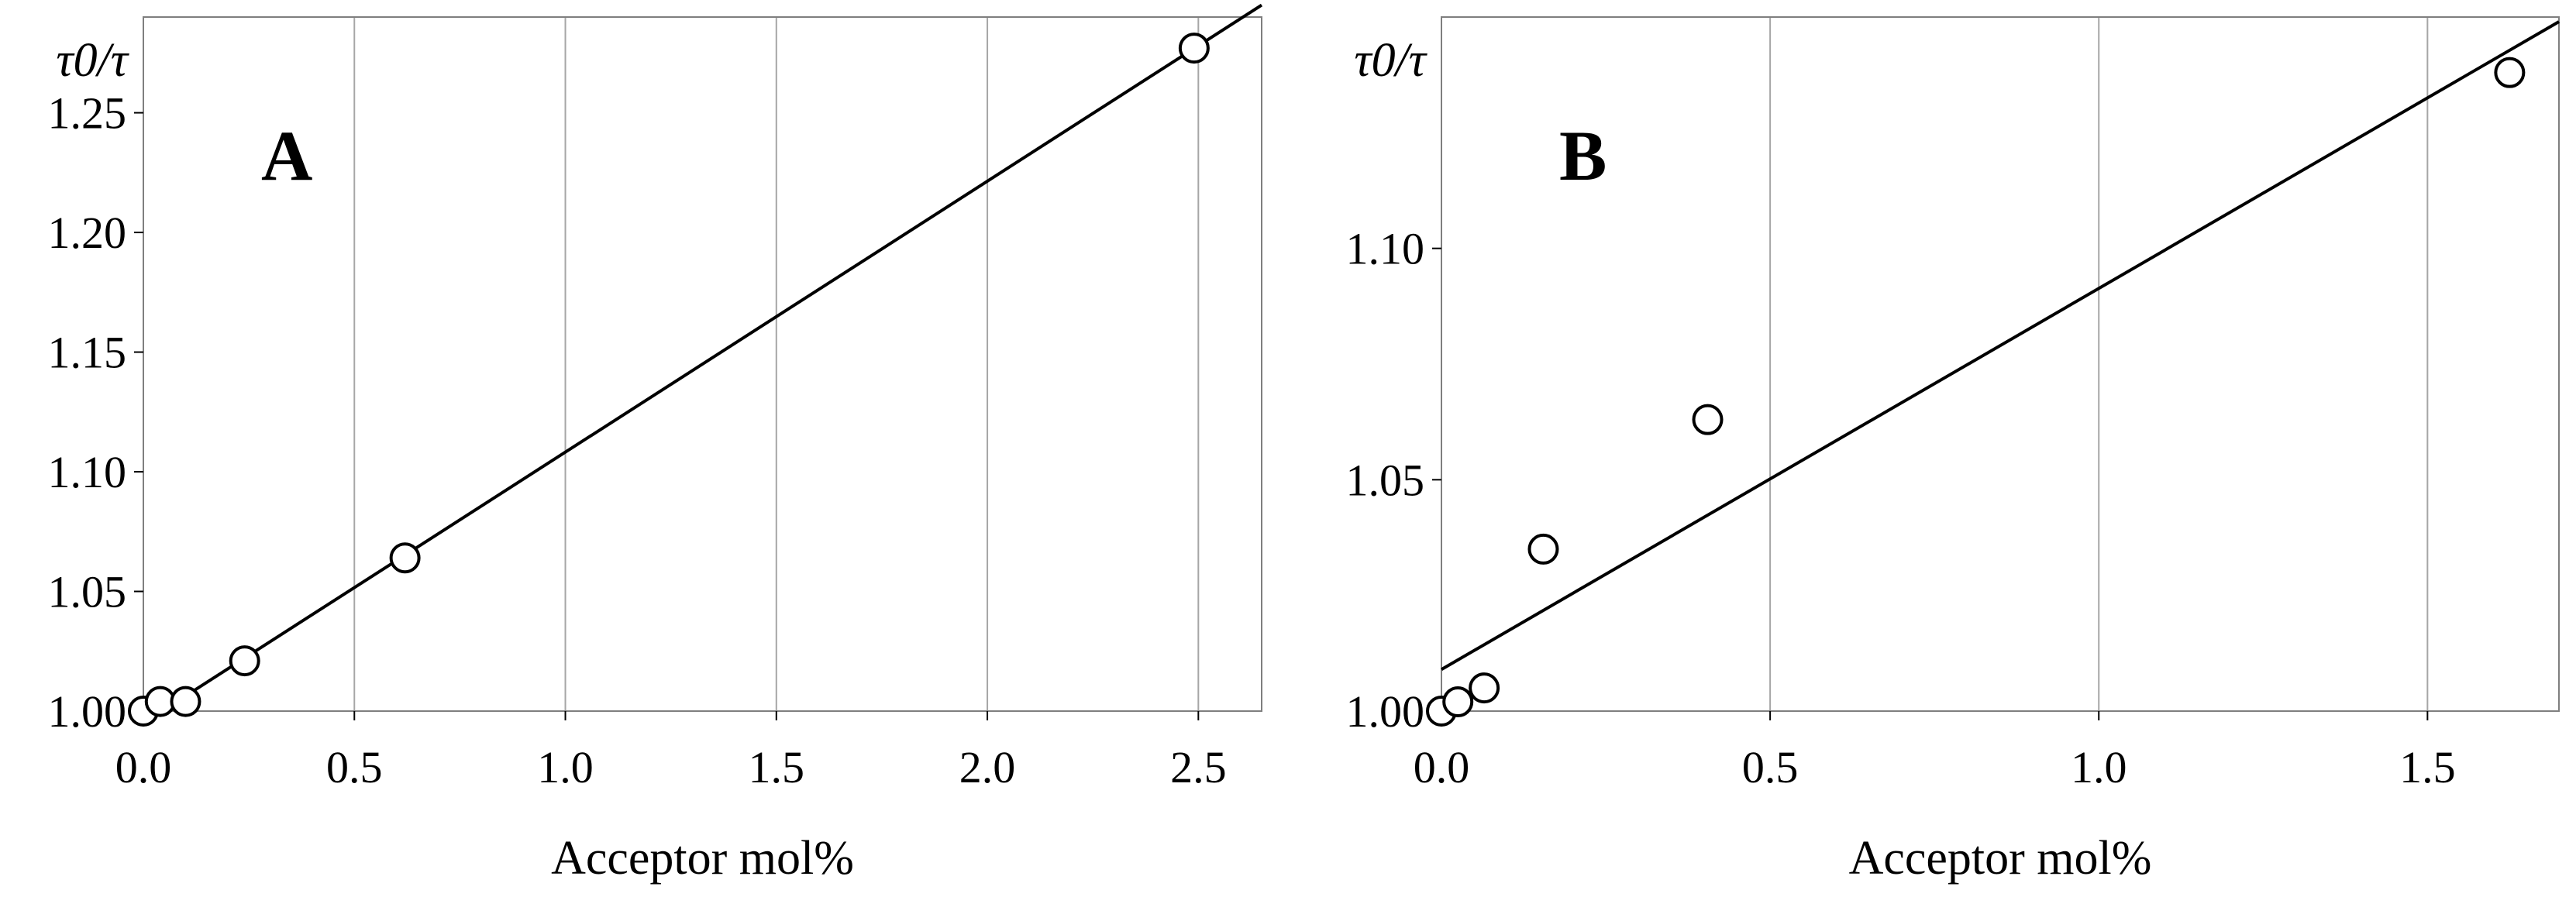 The height and width of the screenshot is (897, 2576). Describe the element at coordinates (1583, 155) in the screenshot. I see `panel-label: B` at that location.